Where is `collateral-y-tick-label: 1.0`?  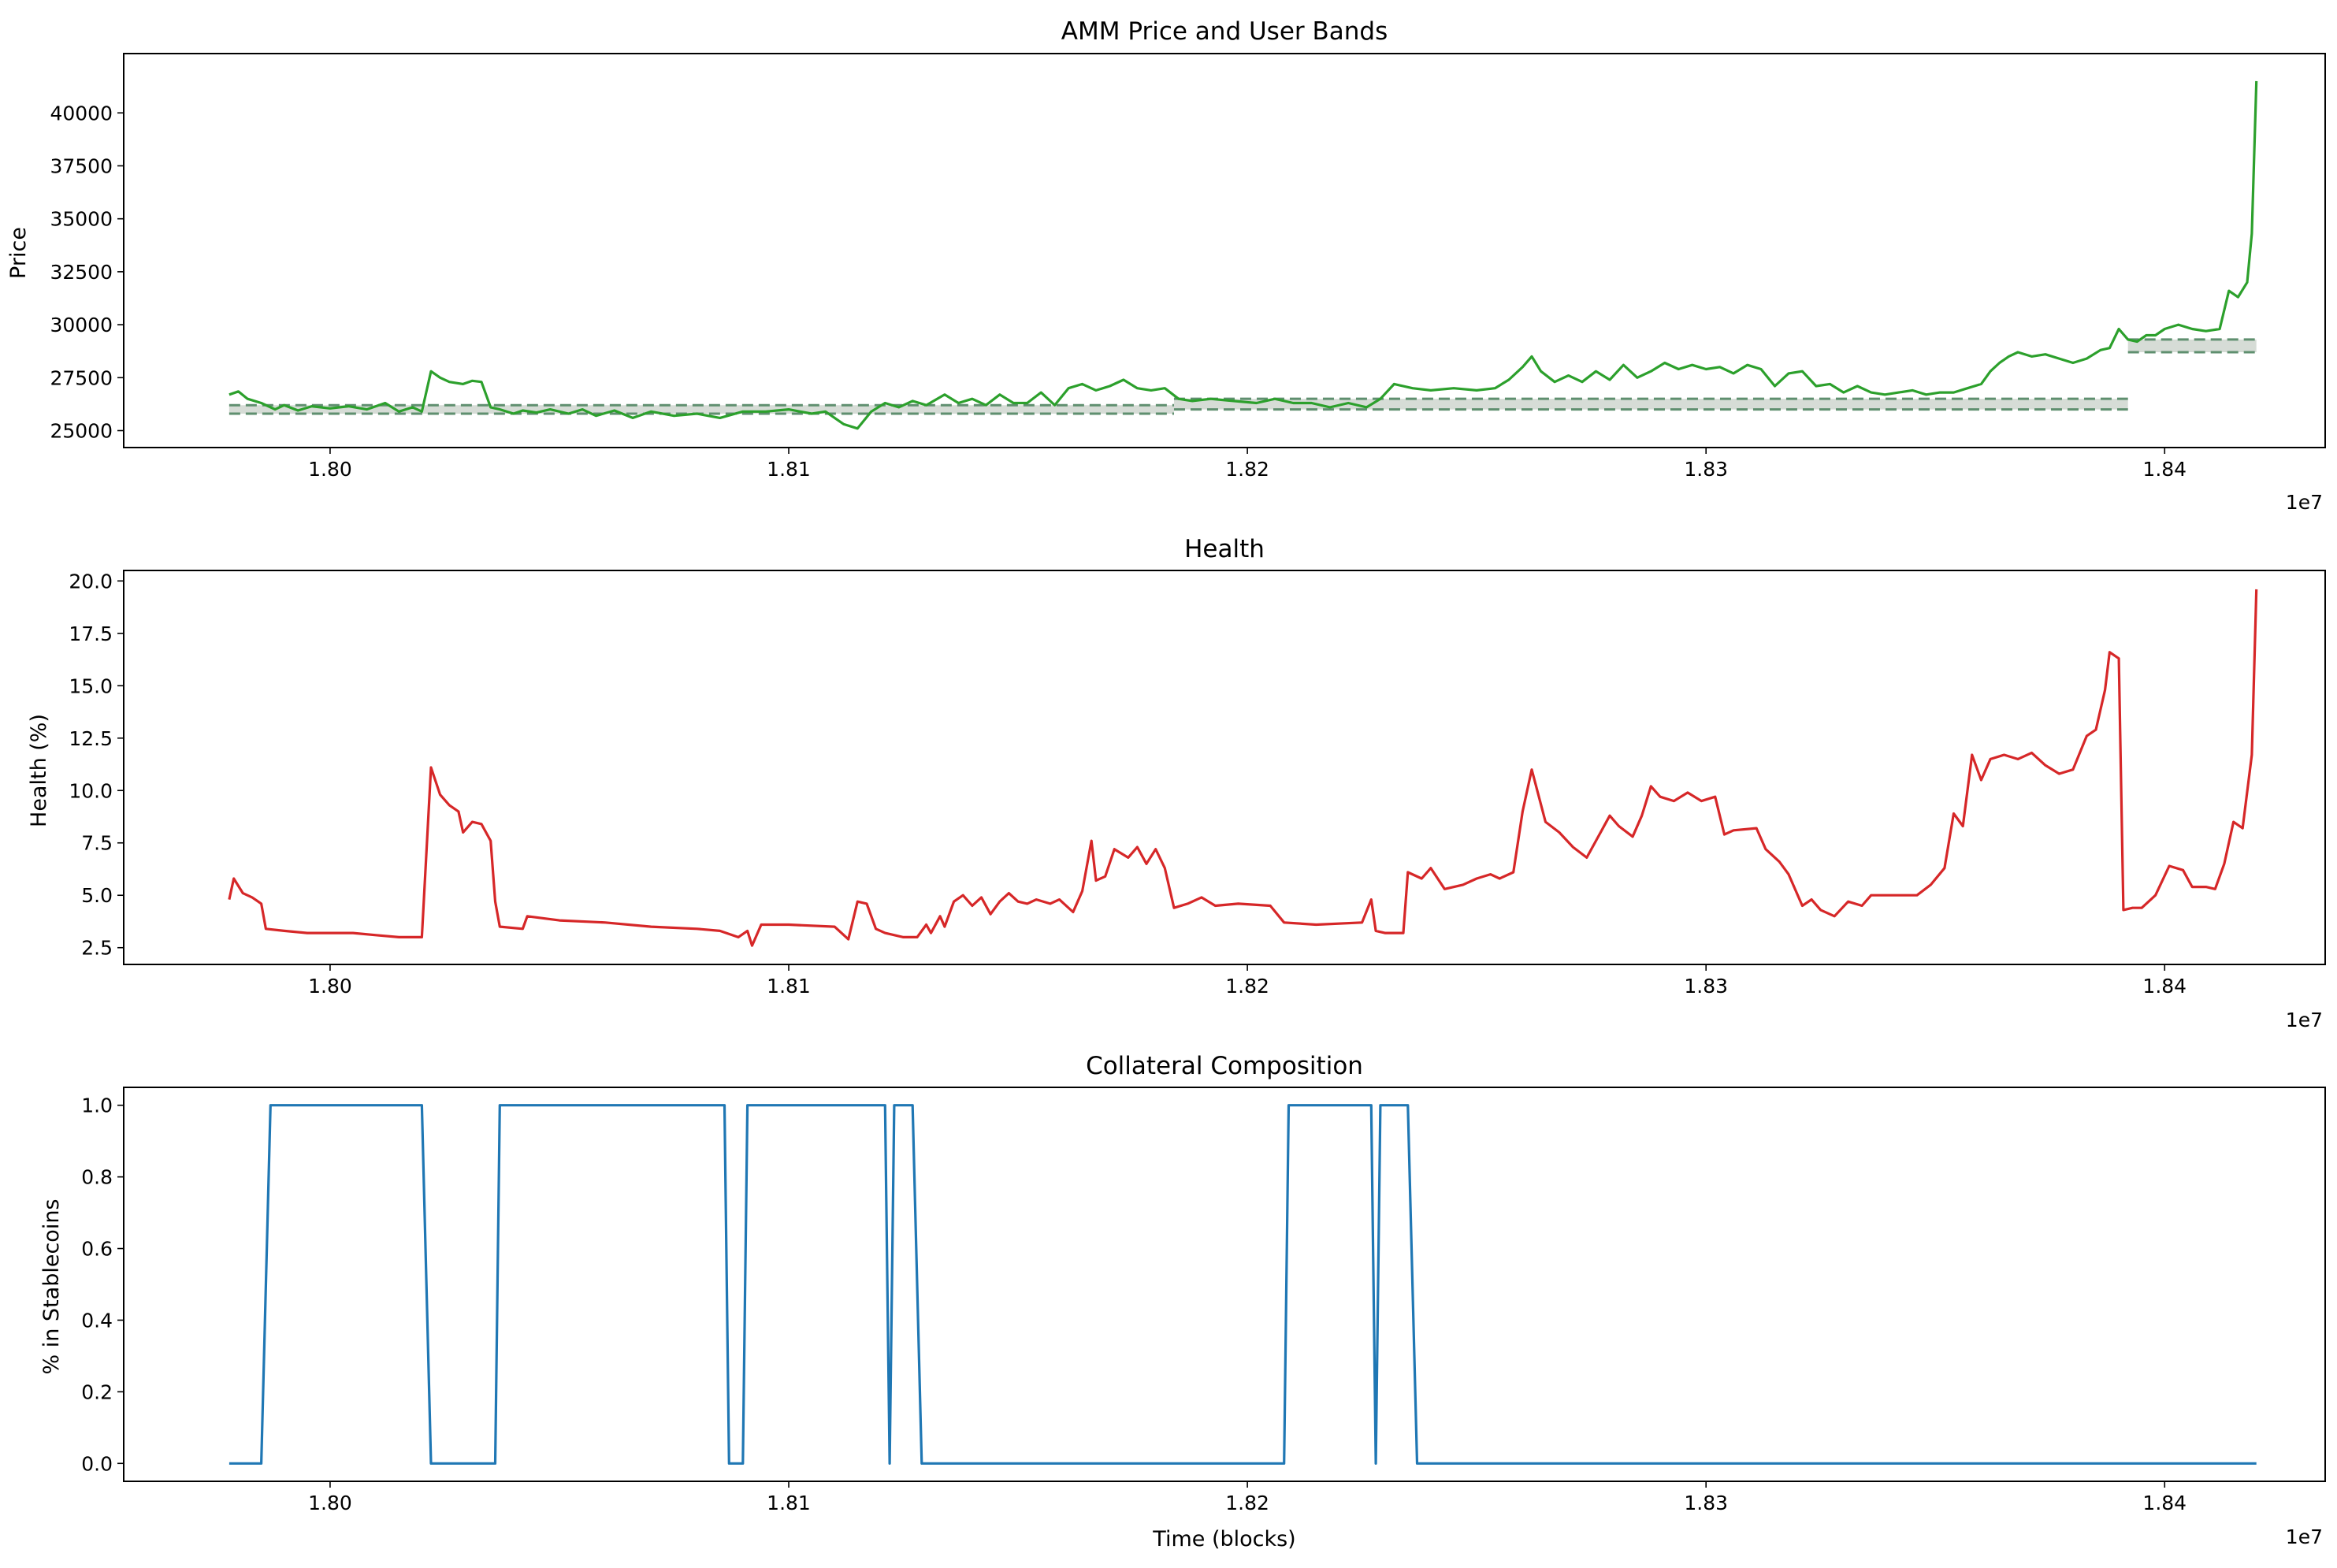 collateral-y-tick-label: 1.0 is located at coordinates (97, 1105).